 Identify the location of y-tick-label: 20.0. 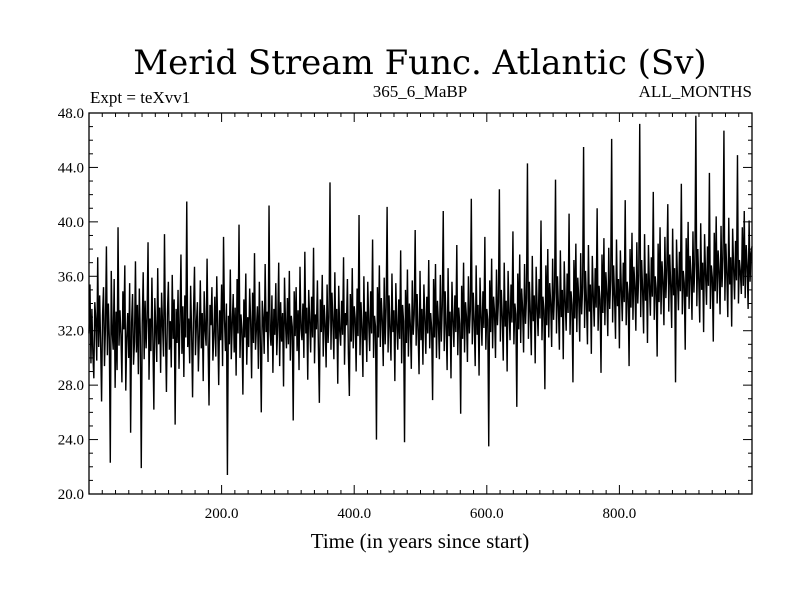
(71, 495).